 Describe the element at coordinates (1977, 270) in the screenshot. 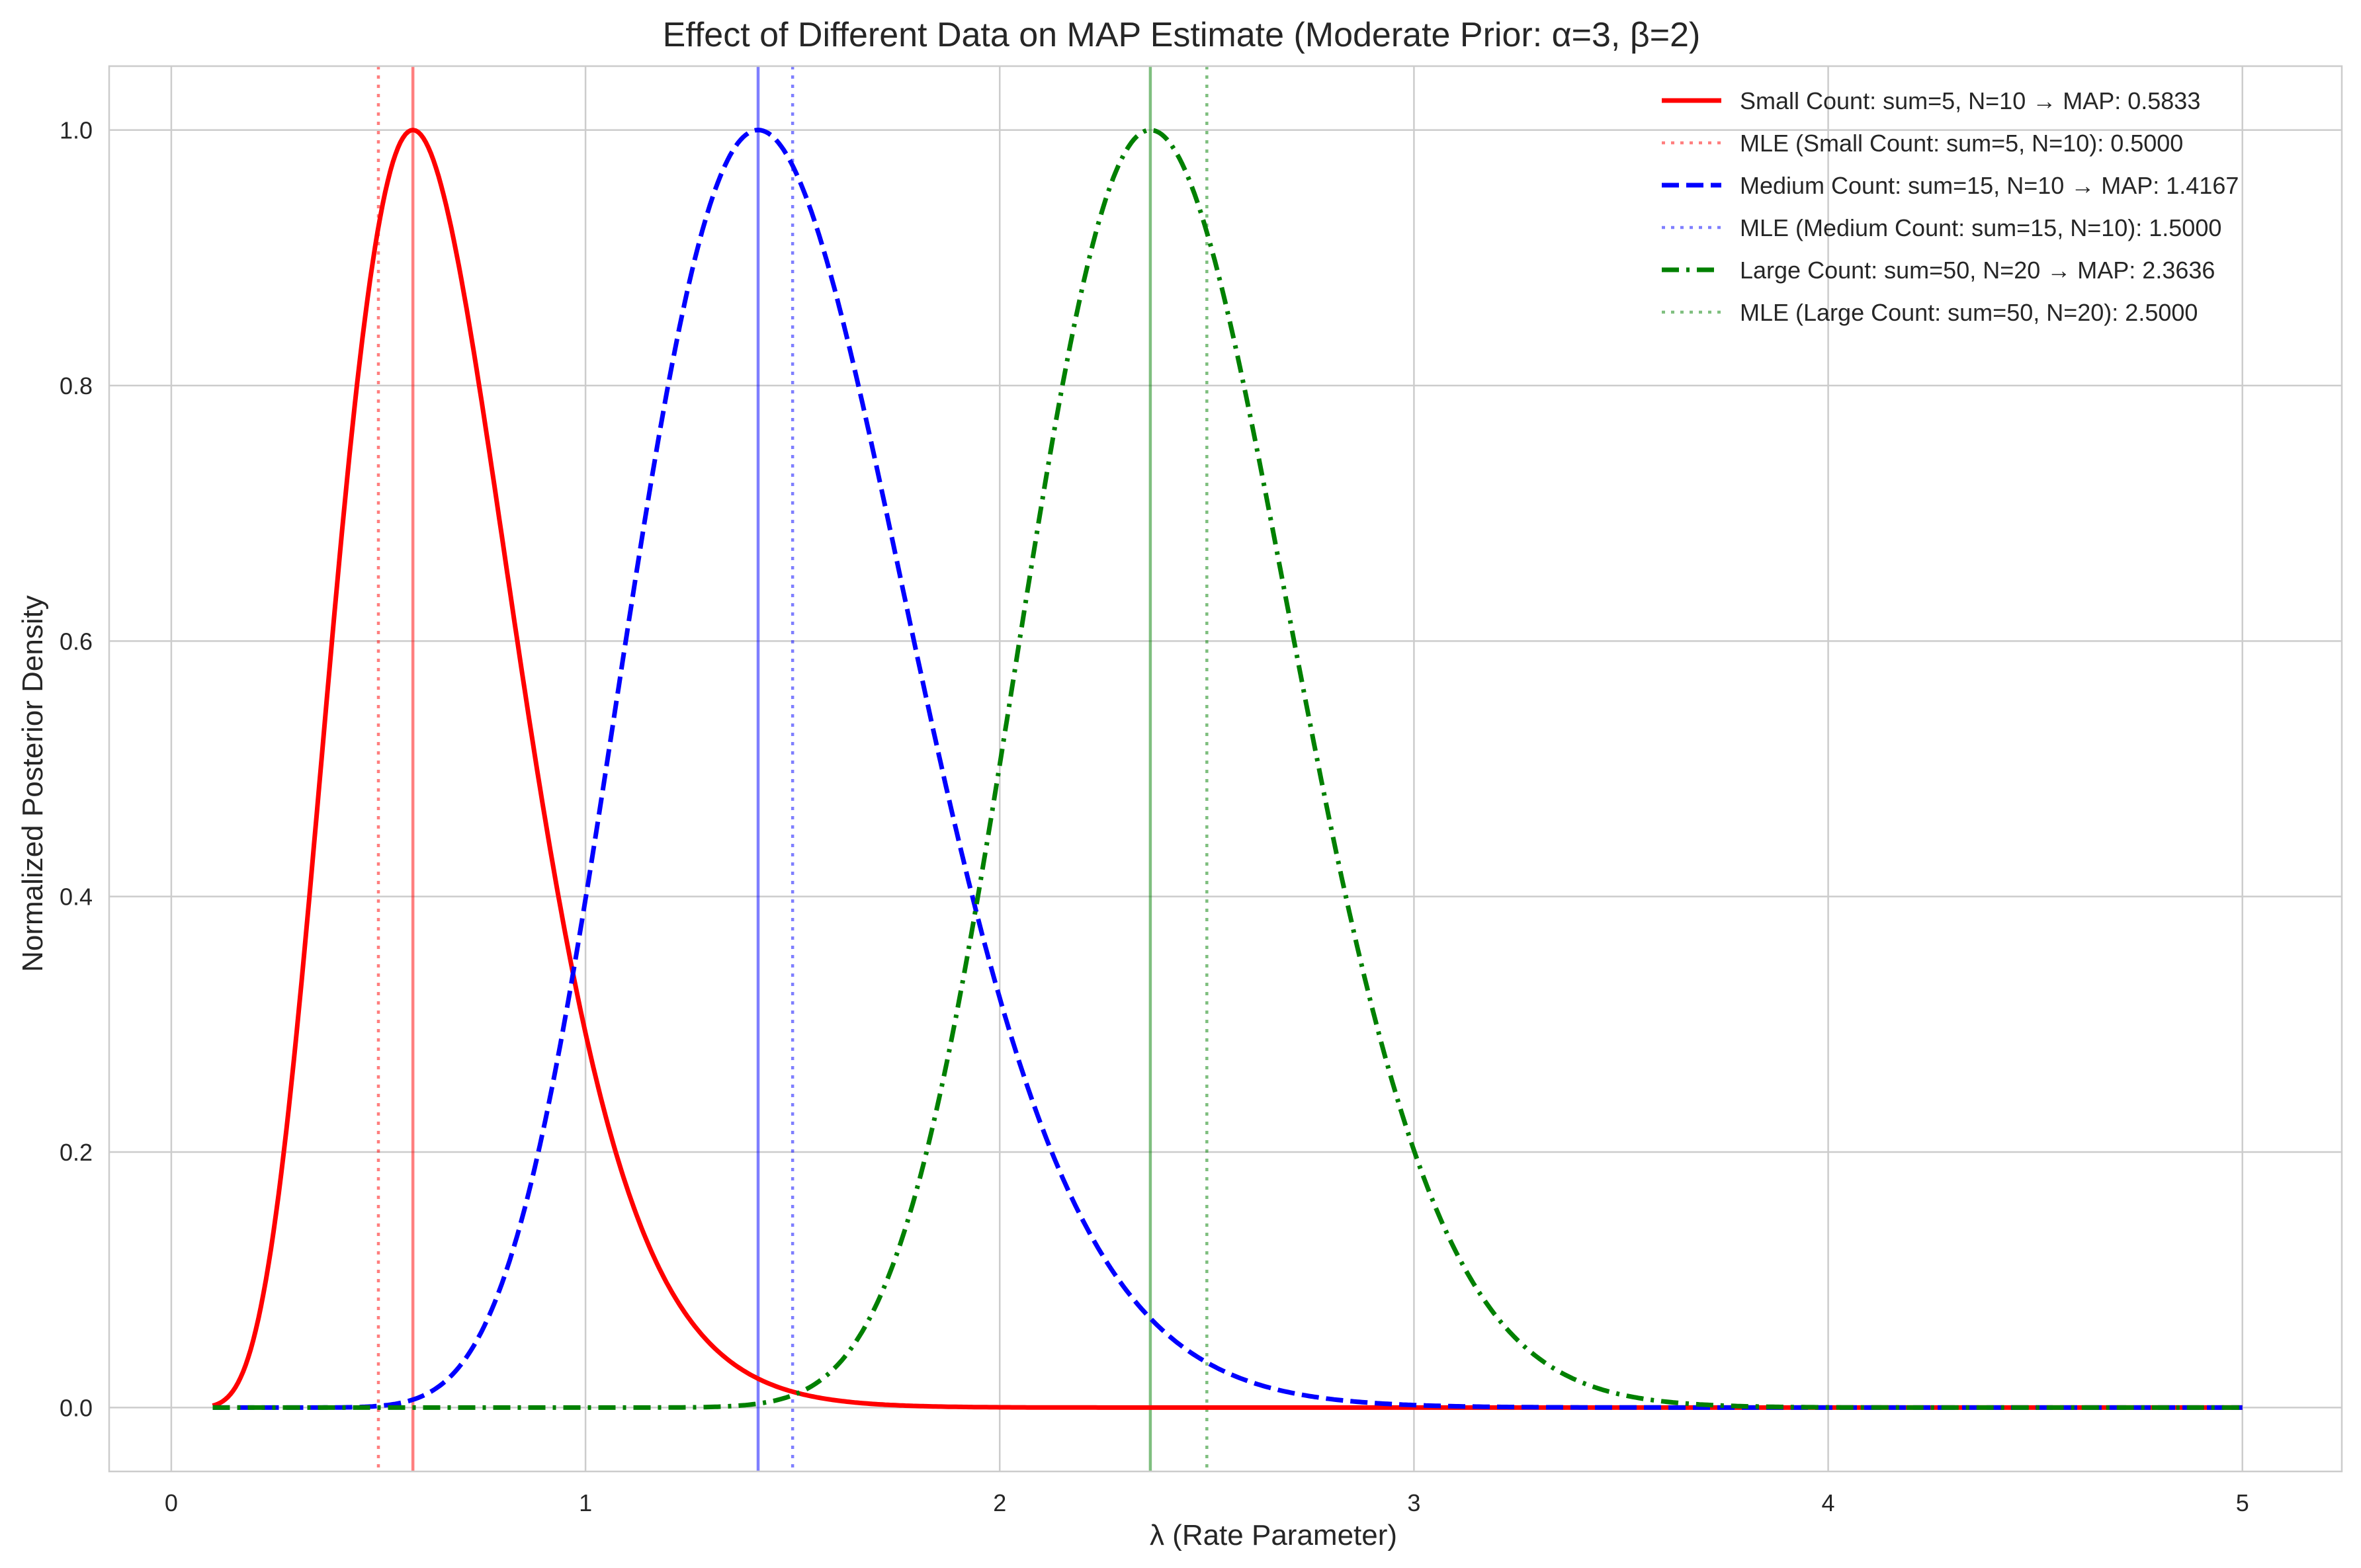

I see `legend-label: Large Count: sum=50, N=20 → MAP: 2.3636` at that location.